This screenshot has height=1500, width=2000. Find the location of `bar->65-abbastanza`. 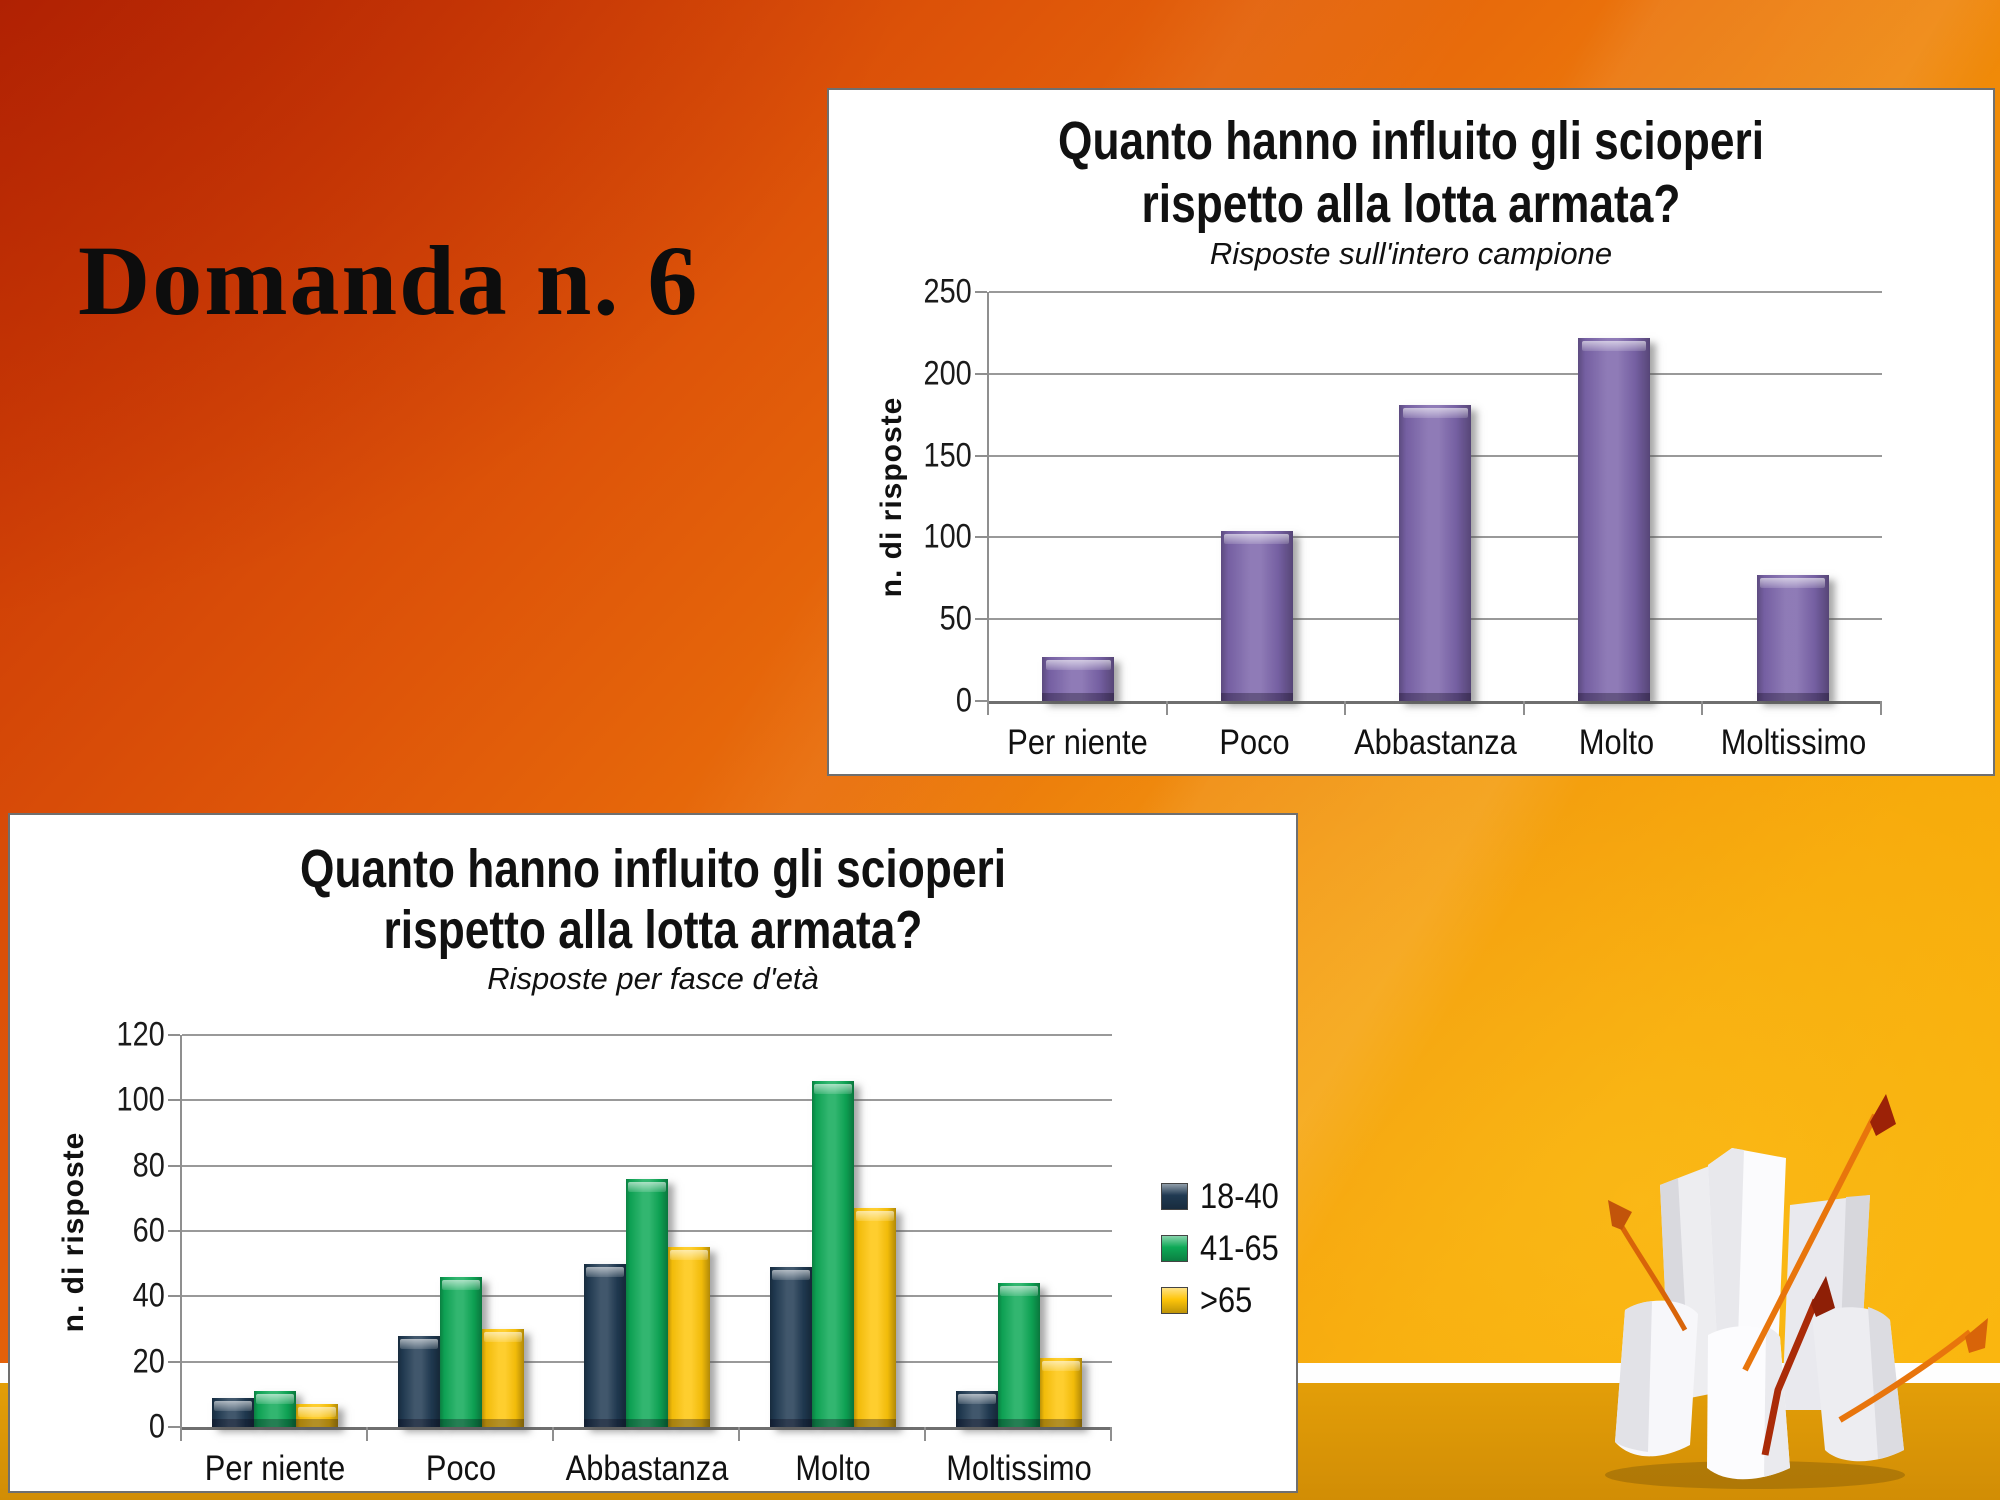

bar->65-abbastanza is located at coordinates (689, 1337).